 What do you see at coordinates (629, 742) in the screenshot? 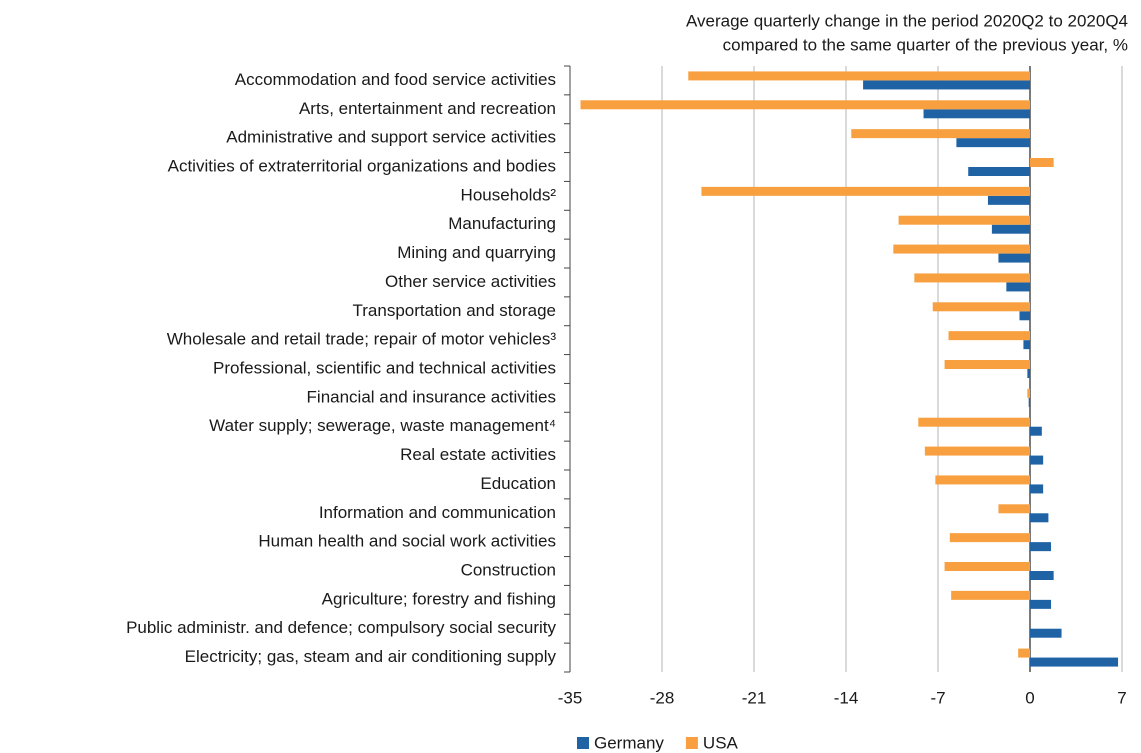
I see `legend-label: Germany` at bounding box center [629, 742].